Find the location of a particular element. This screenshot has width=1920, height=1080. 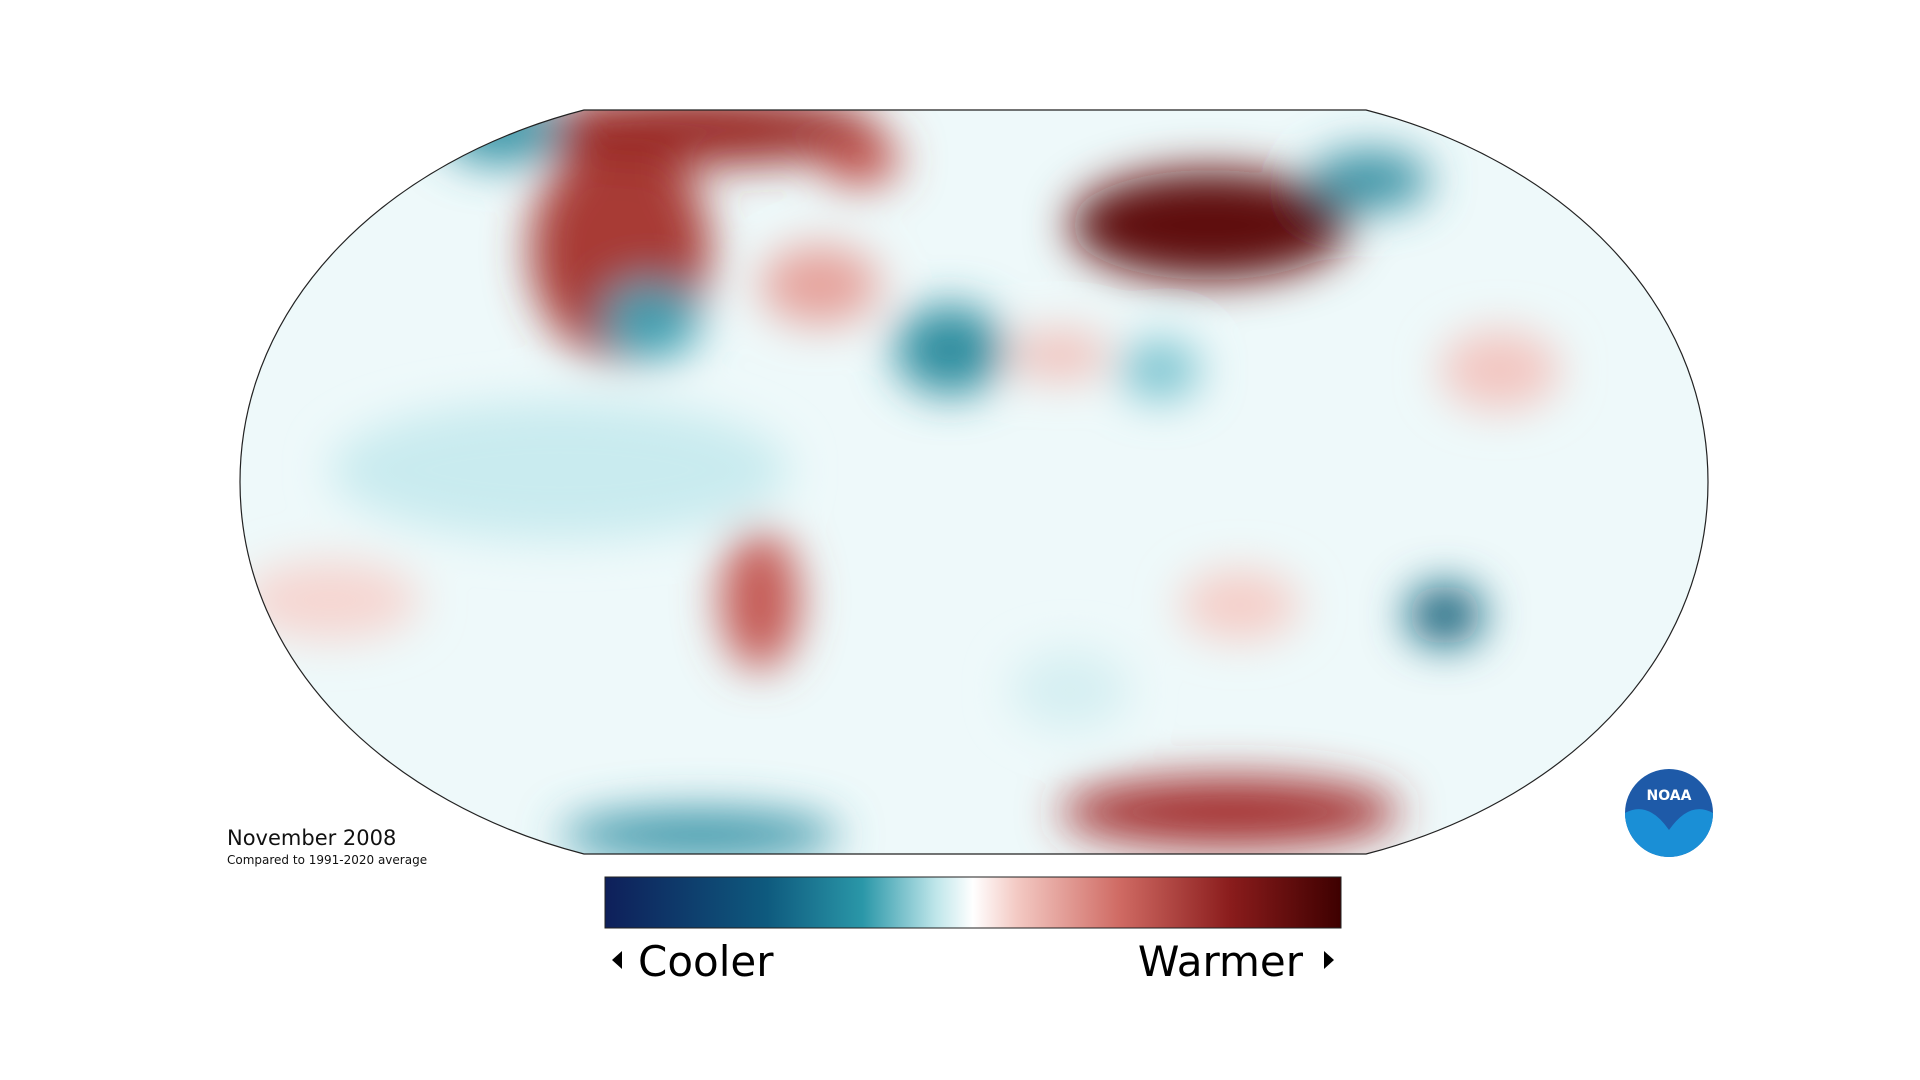

color-bar is located at coordinates (973, 902).